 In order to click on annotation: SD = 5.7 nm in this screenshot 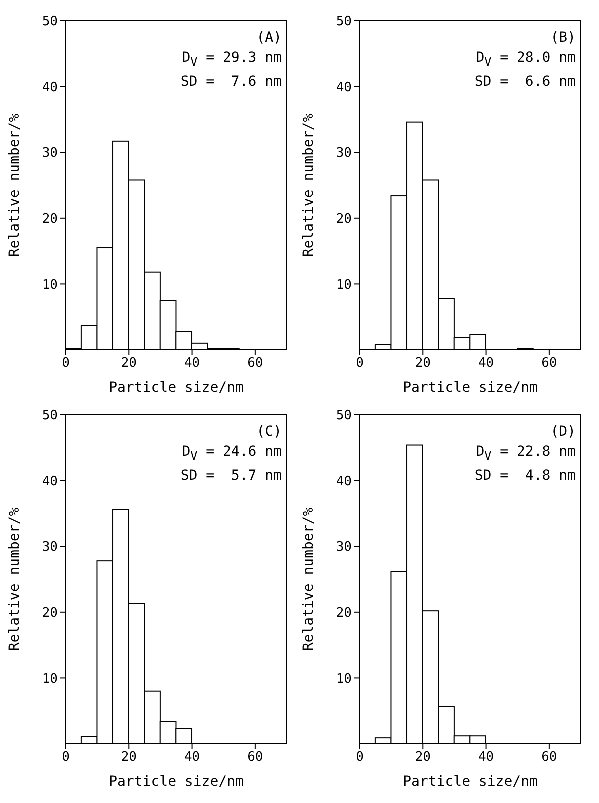, I will do `click(231, 476)`.